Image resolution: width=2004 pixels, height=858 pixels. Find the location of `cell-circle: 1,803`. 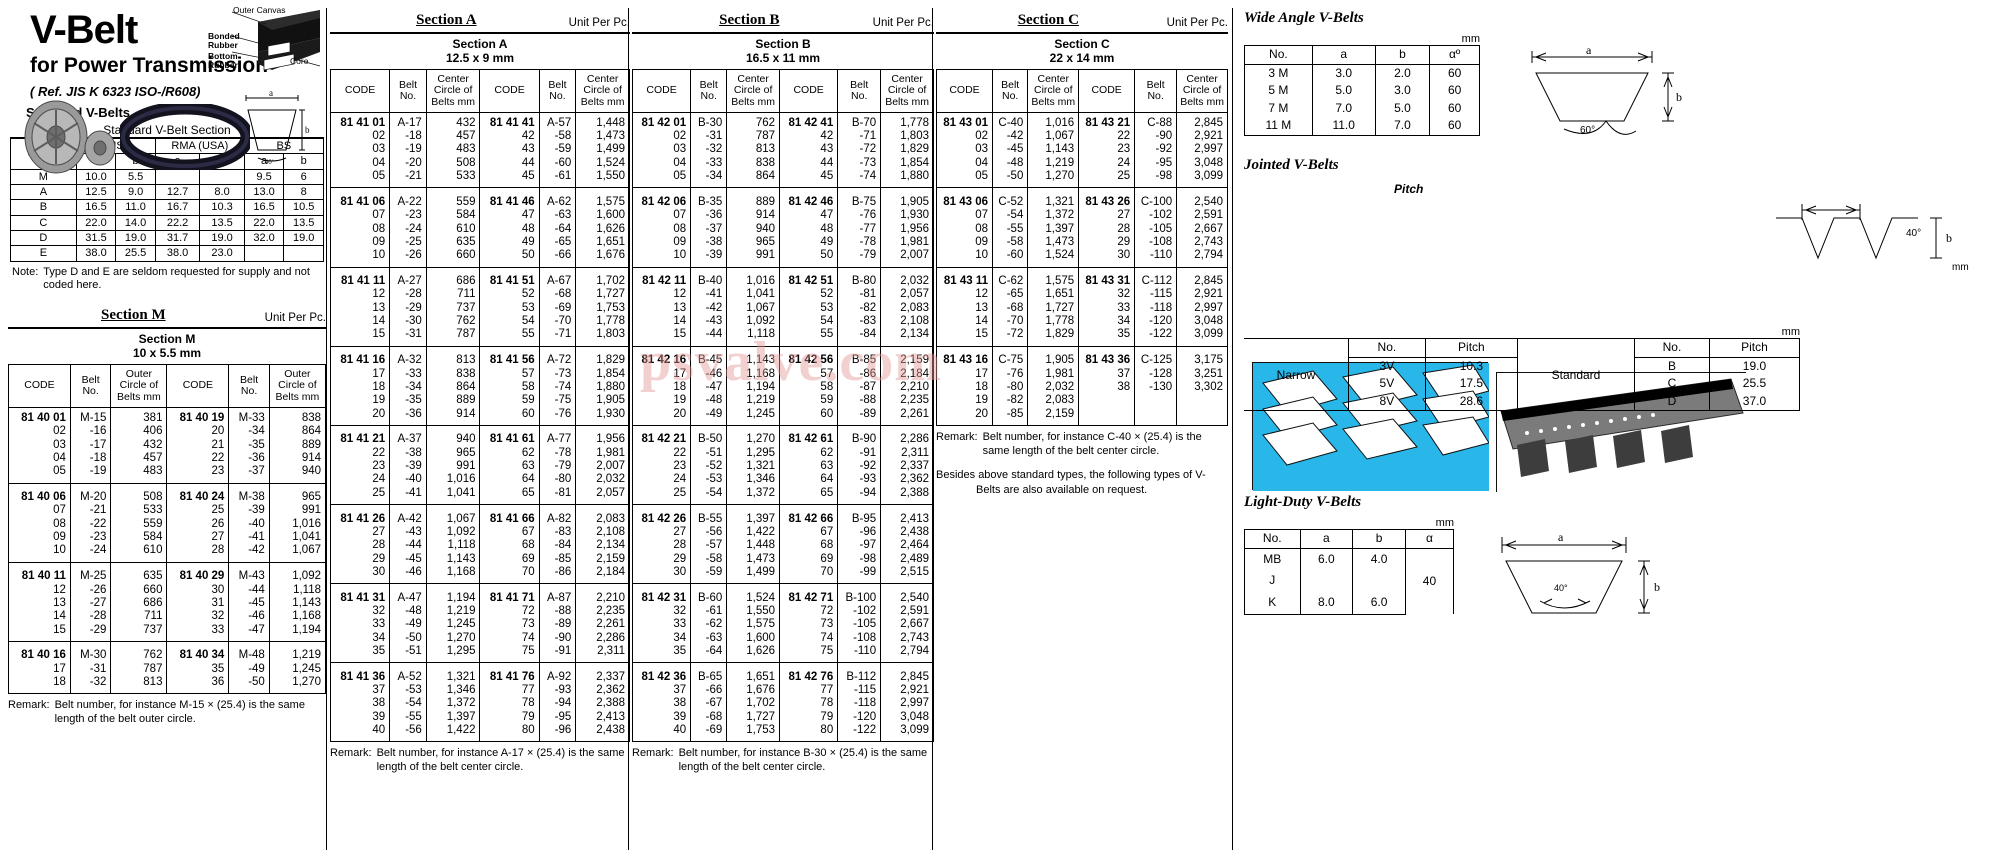

cell-circle: 1,803 is located at coordinates (907, 137).